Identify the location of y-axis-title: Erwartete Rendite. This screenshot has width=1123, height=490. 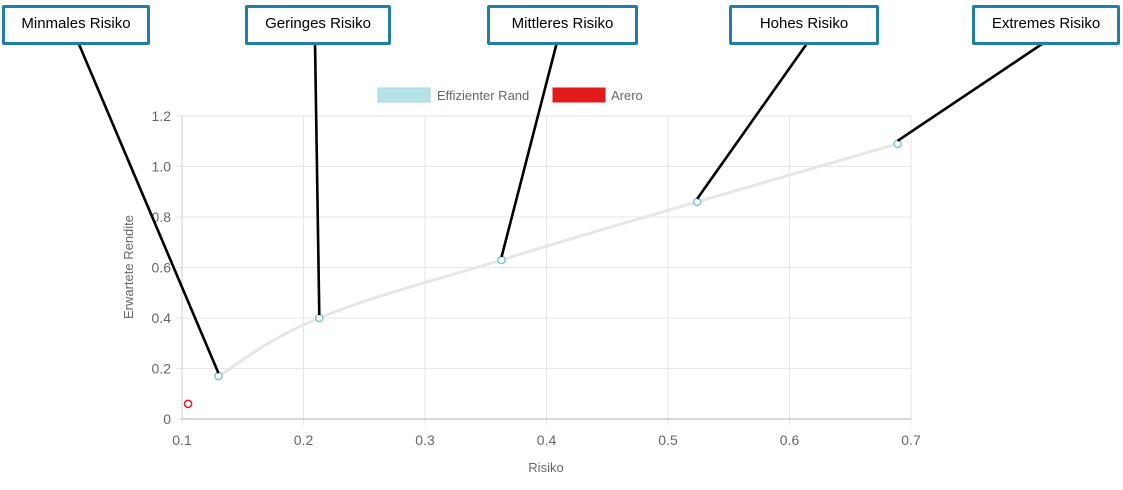
(128, 267).